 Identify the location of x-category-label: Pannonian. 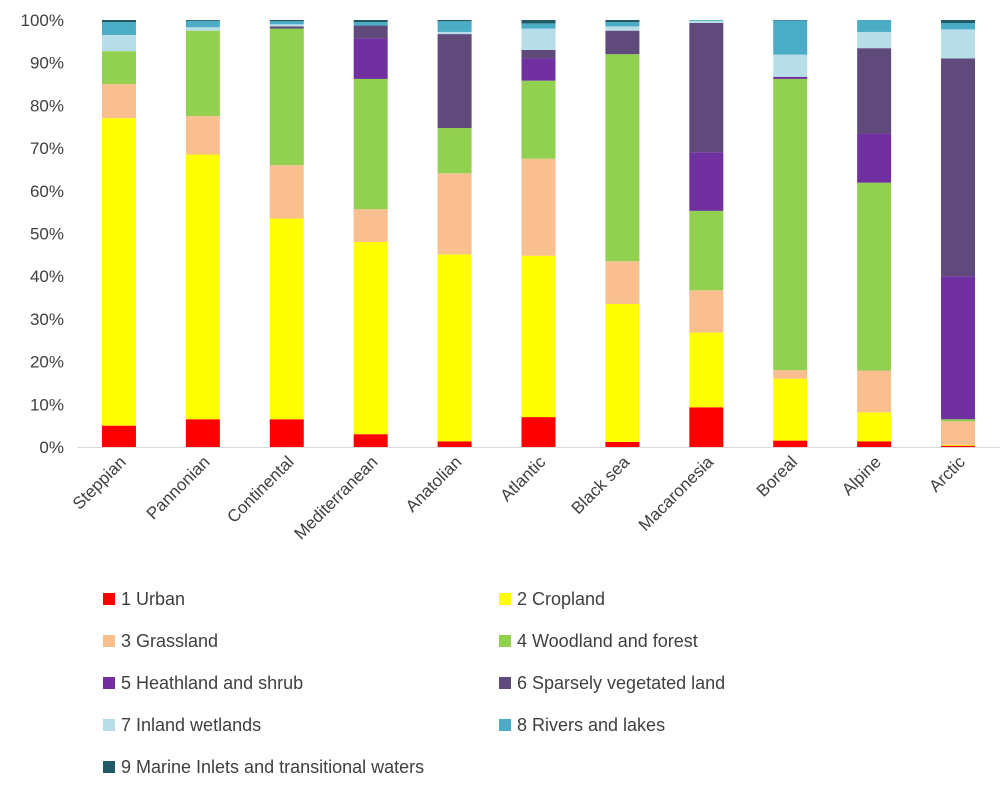
(178, 487).